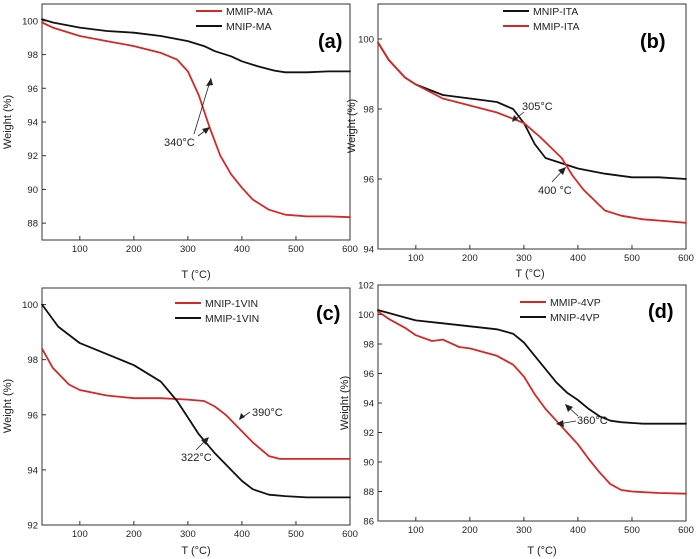  What do you see at coordinates (569, 408) in the screenshot?
I see `arrowhead-360c-upper` at bounding box center [569, 408].